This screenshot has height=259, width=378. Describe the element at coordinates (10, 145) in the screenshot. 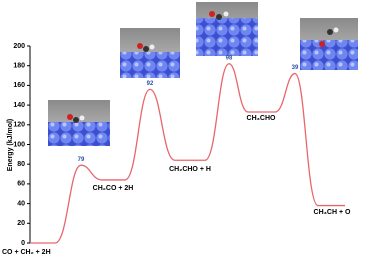

I see `y-axis-label: Energy (kJ/mol)` at that location.